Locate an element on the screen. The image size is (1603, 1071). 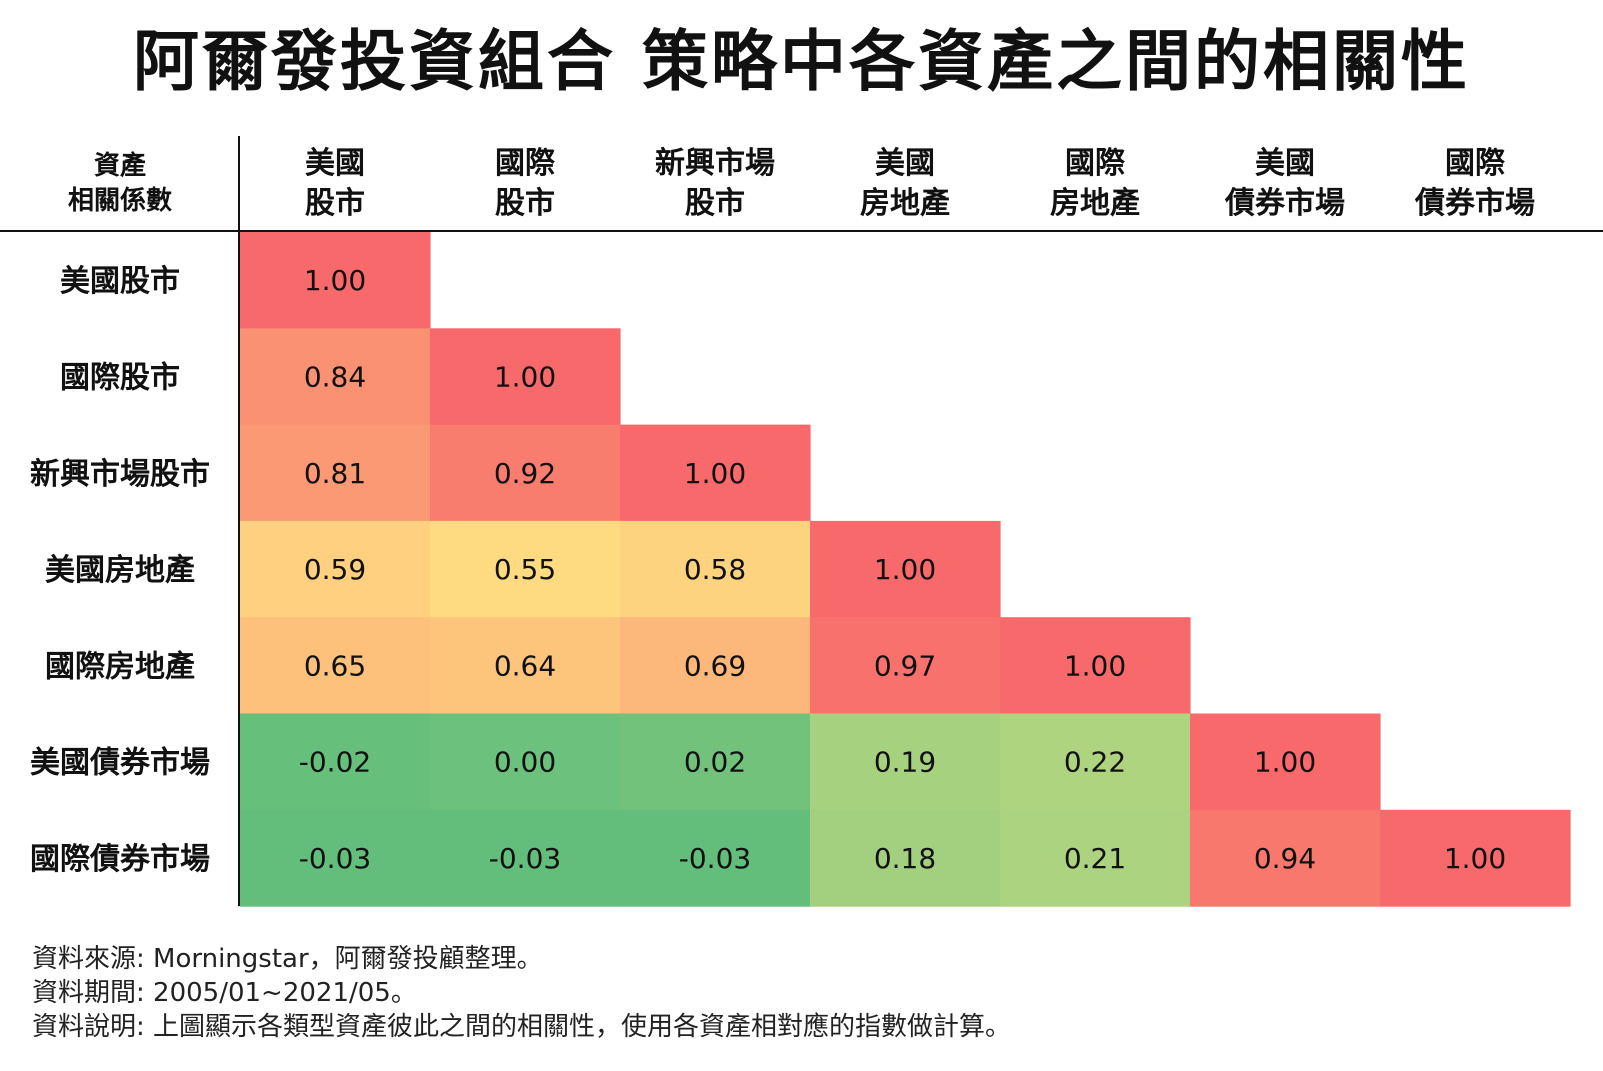
corner-label-line-1: 相關係數 is located at coordinates (120, 201).